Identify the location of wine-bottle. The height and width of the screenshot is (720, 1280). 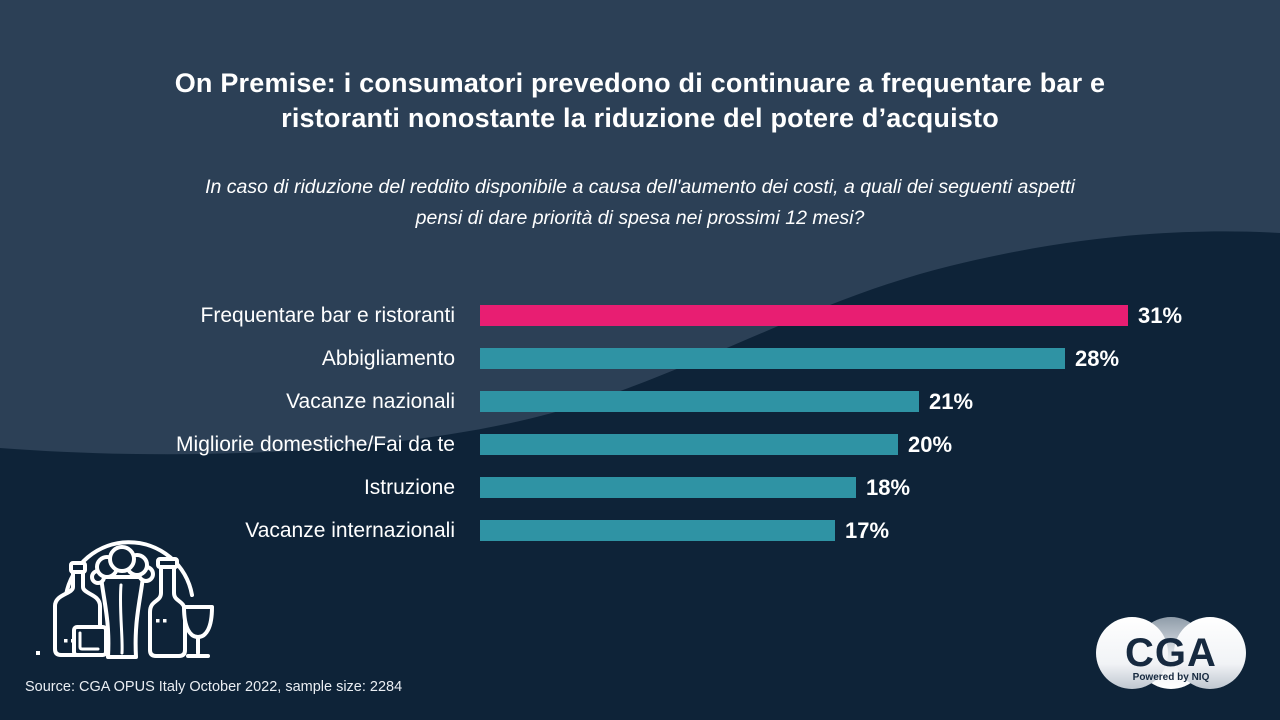
(167, 611).